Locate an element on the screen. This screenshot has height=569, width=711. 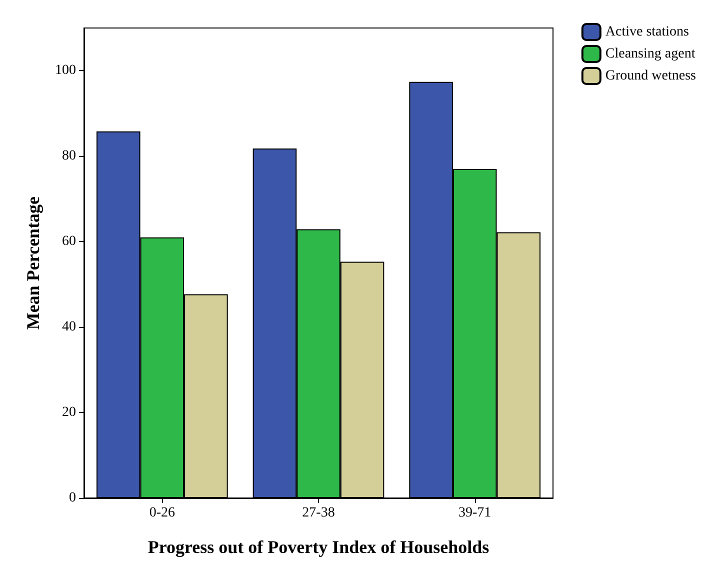
y-tick-label: 60 is located at coordinates (69, 242).